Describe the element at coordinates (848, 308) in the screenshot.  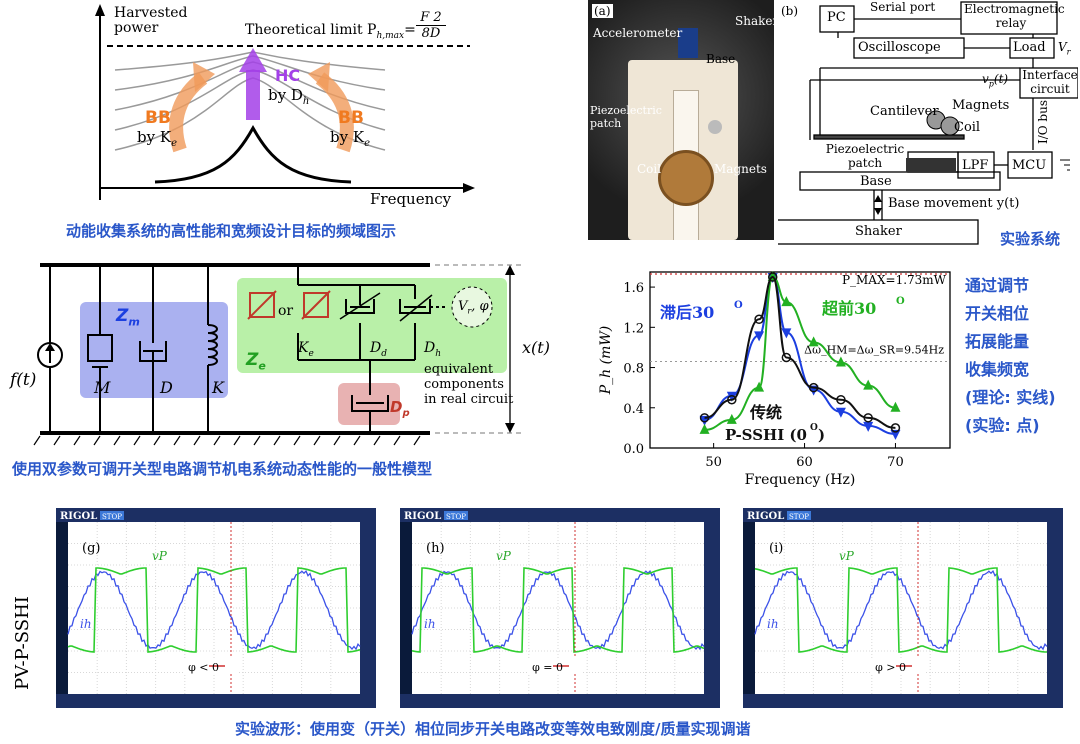
I see `label-lead: 超前30` at that location.